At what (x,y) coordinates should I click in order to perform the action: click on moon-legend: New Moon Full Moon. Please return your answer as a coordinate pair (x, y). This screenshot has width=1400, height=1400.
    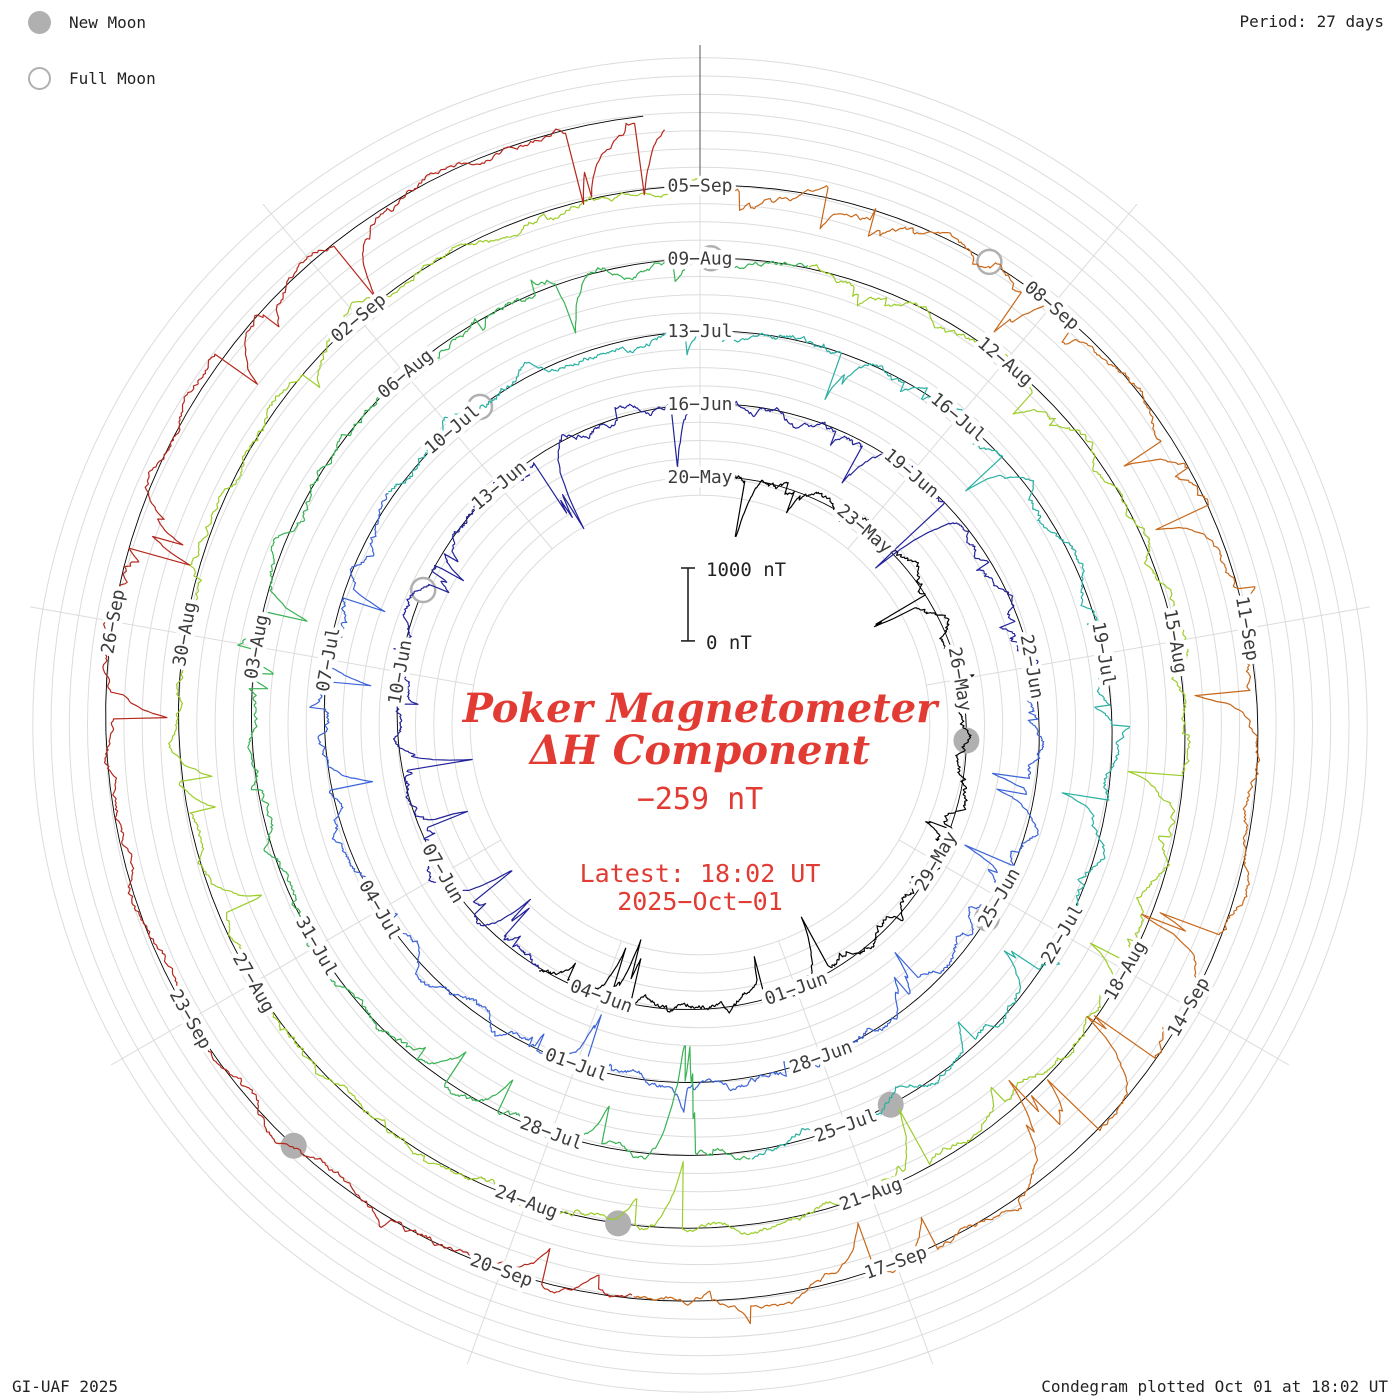
    Looking at the image, I should click on (92, 64).